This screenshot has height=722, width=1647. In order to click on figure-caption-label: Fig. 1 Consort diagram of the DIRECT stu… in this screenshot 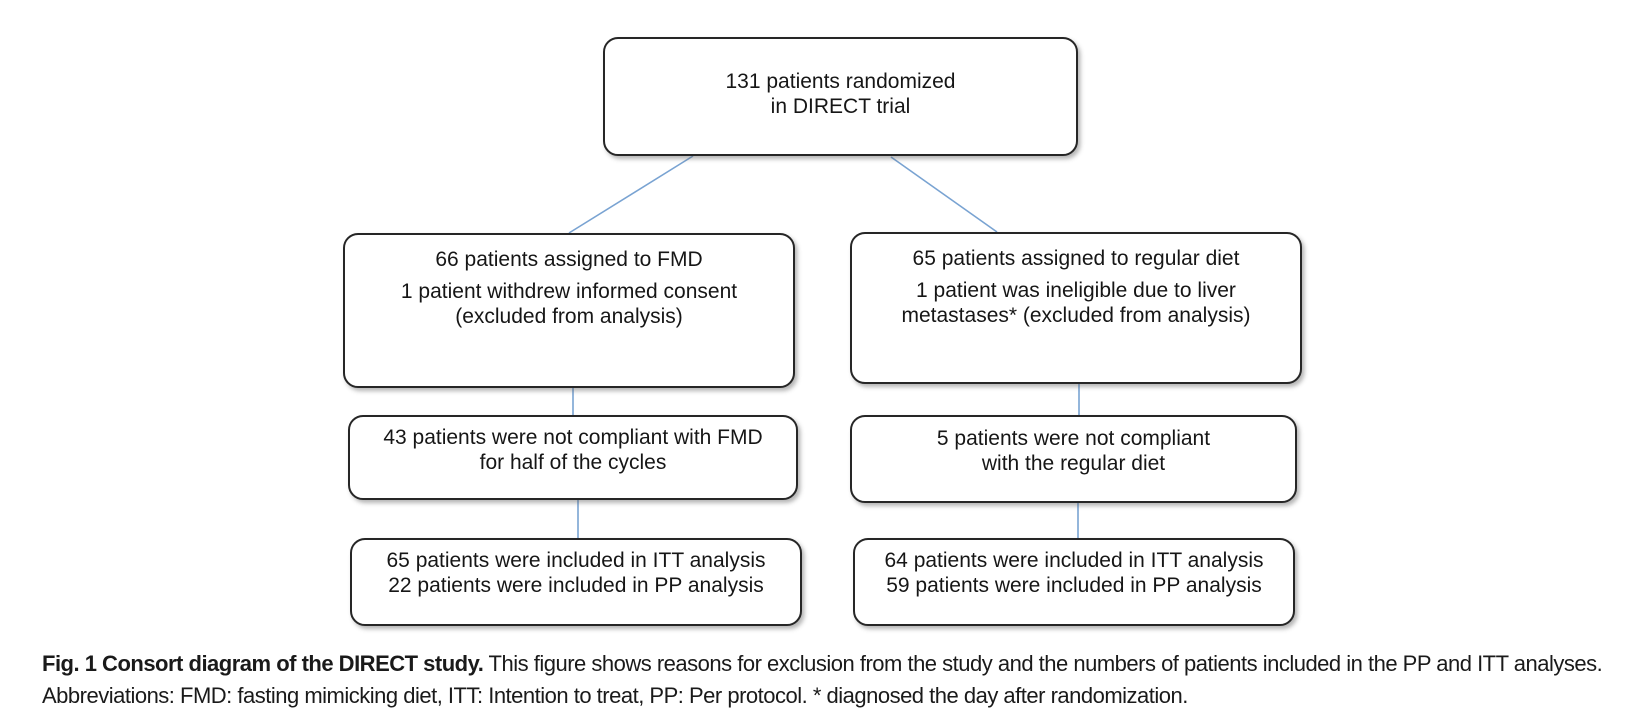, I will do `click(263, 663)`.